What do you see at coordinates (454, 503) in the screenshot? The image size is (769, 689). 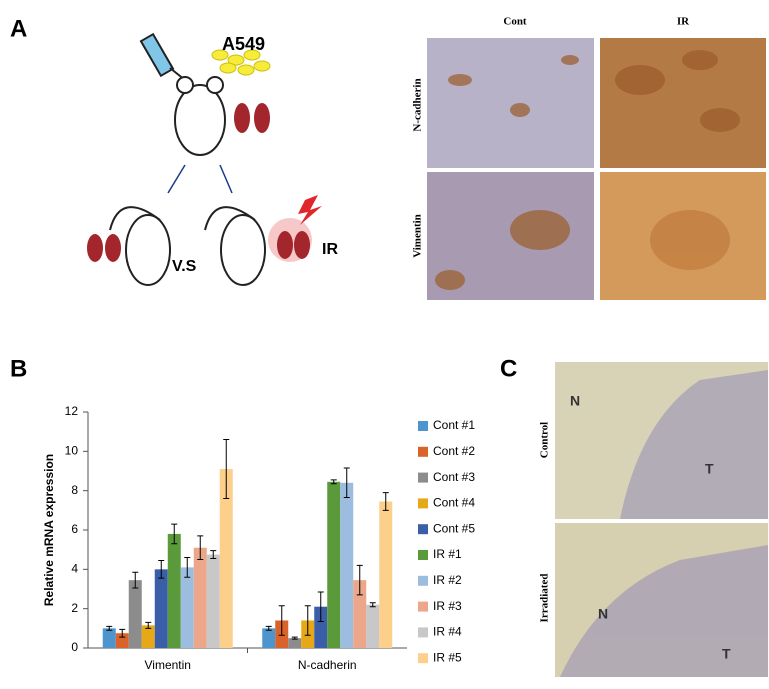 I see `legend-label: Cont #4` at bounding box center [454, 503].